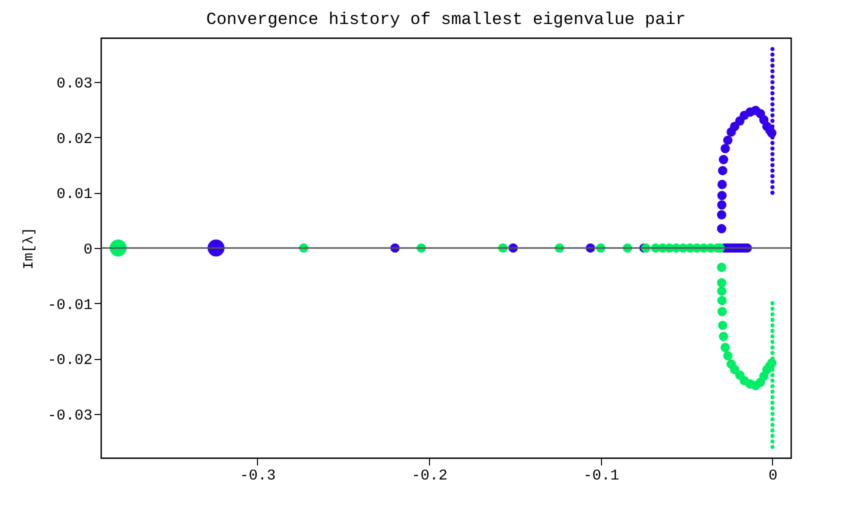 The width and height of the screenshot is (848, 522). Describe the element at coordinates (69, 305) in the screenshot. I see `y-tick-label: -0.01` at that location.